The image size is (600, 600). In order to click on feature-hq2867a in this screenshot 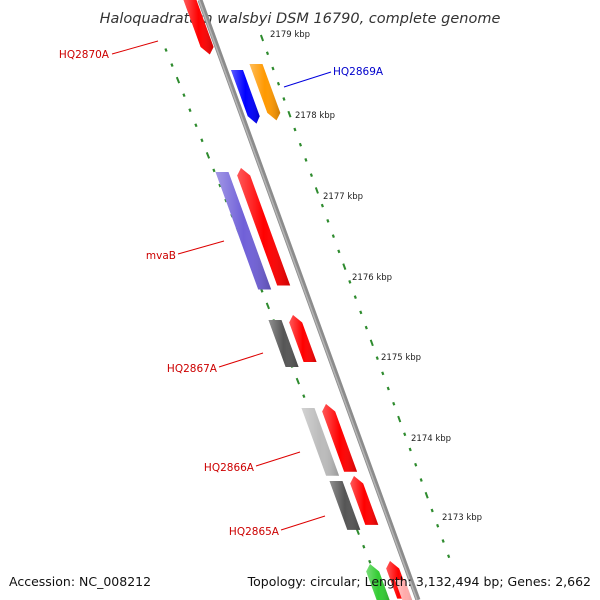, I will do `click(303, 338)`.